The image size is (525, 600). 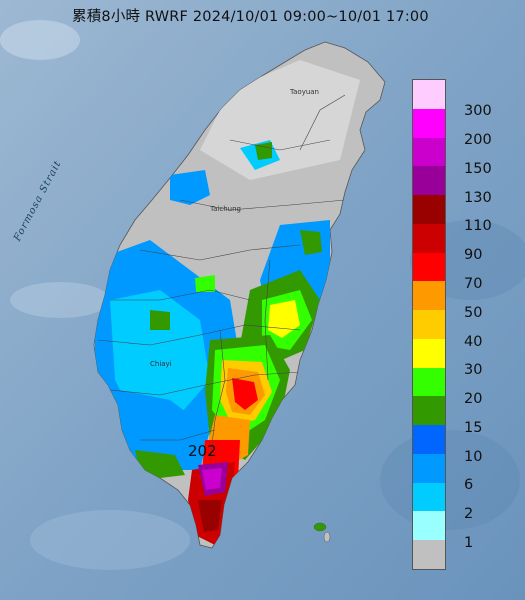 What do you see at coordinates (161, 364) in the screenshot?
I see `place-label-chiayi: Chiayi` at bounding box center [161, 364].